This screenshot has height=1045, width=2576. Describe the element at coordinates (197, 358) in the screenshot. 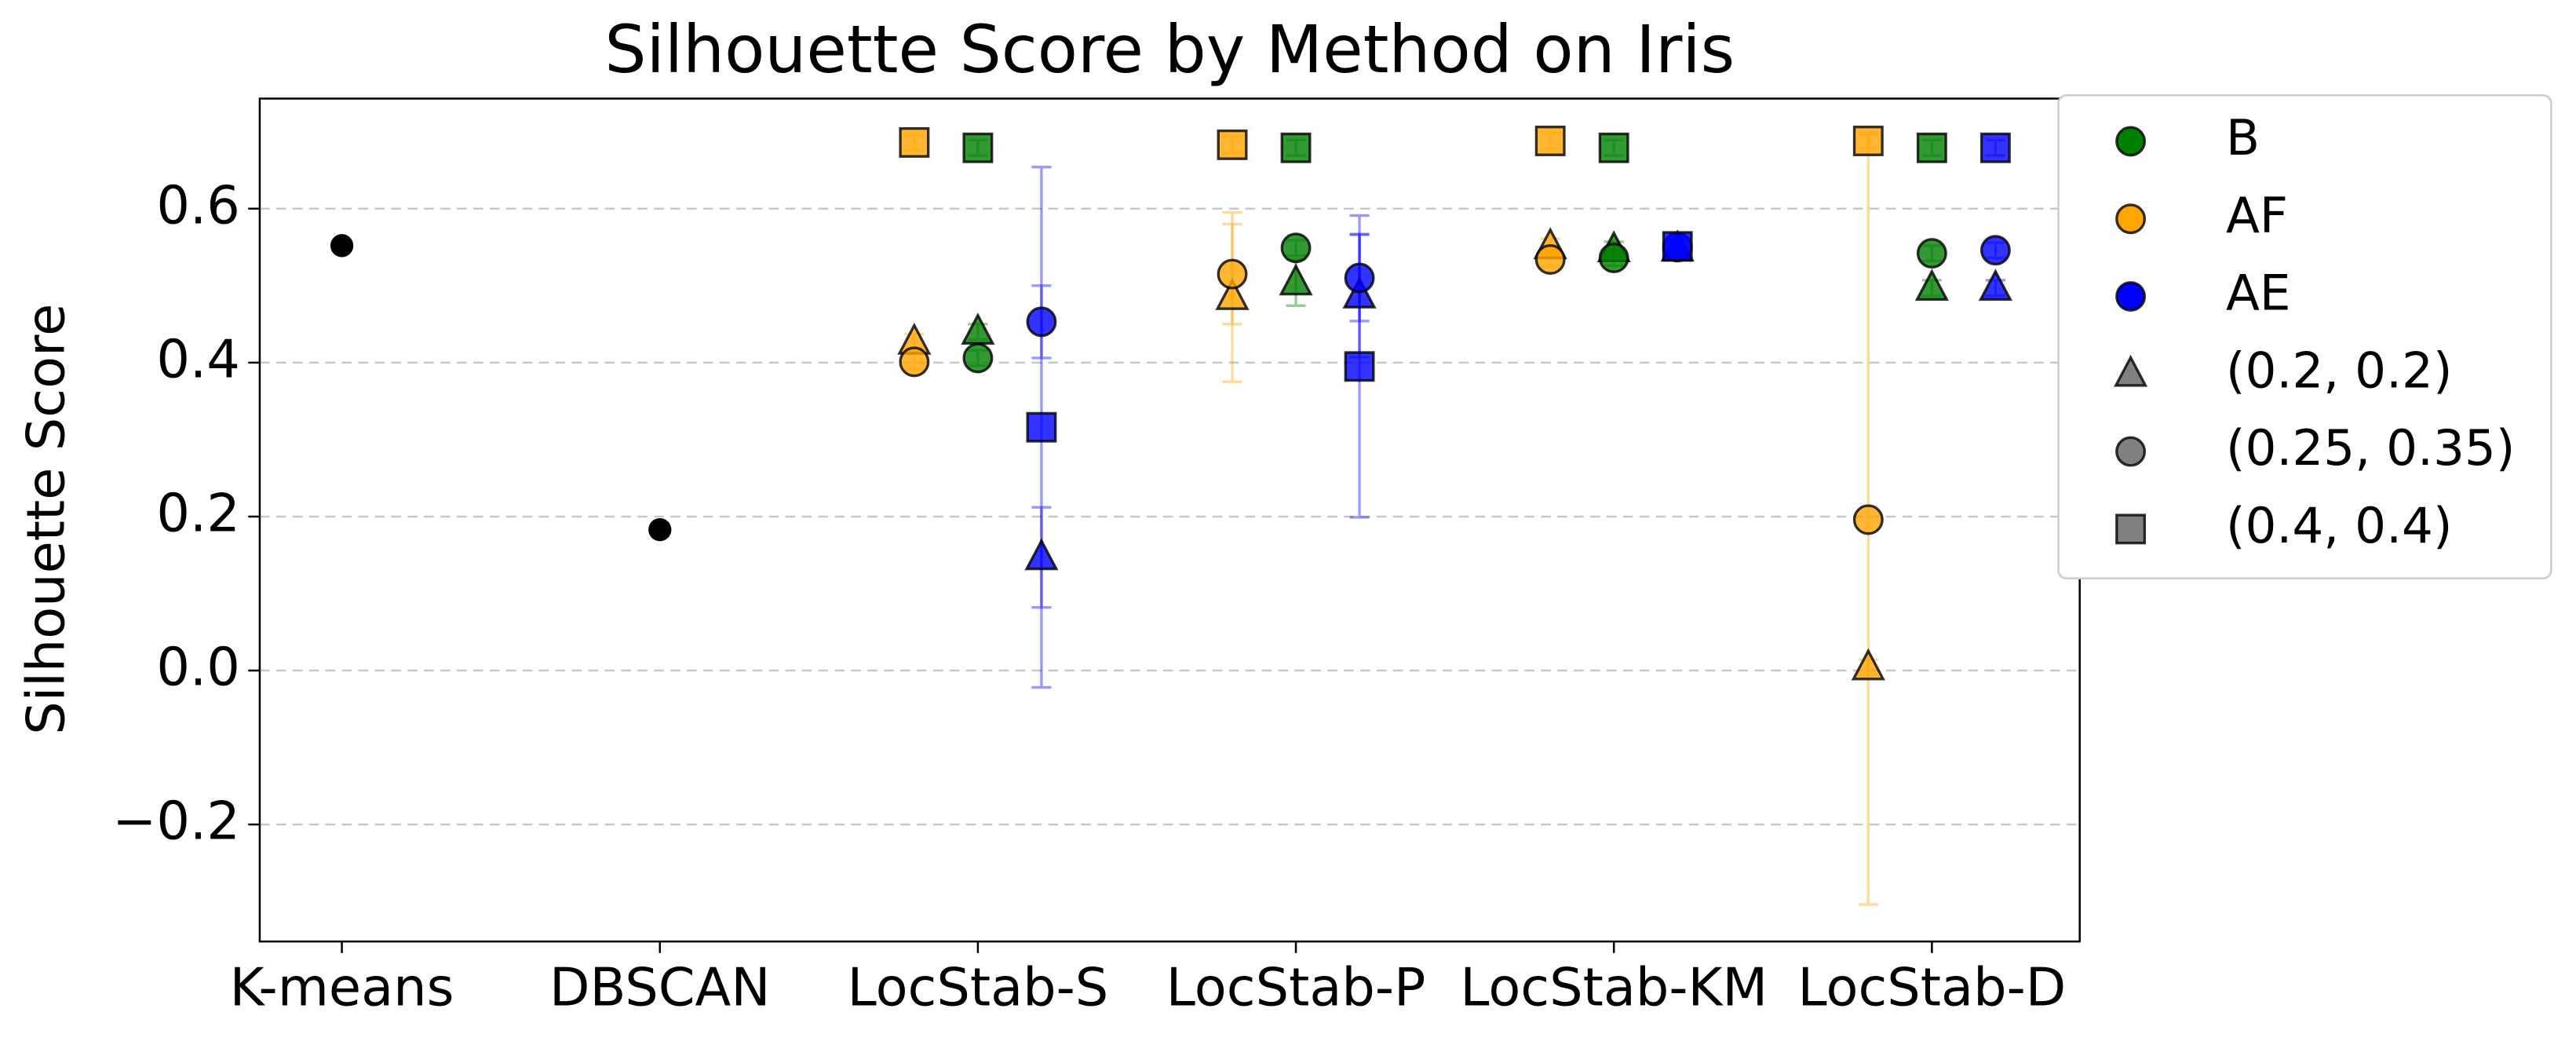

I see `y-tick-label: 0.4` at that location.